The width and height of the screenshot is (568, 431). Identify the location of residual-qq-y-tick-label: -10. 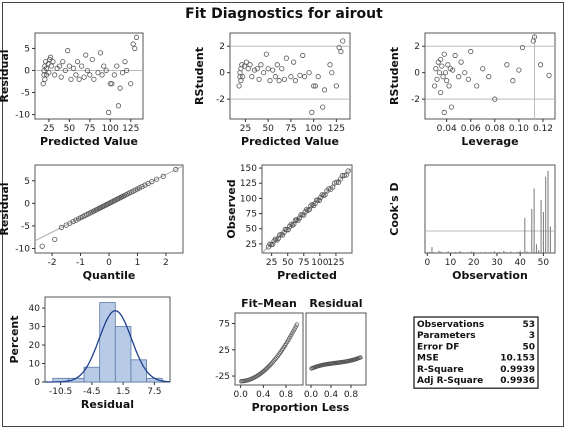
(22, 249).